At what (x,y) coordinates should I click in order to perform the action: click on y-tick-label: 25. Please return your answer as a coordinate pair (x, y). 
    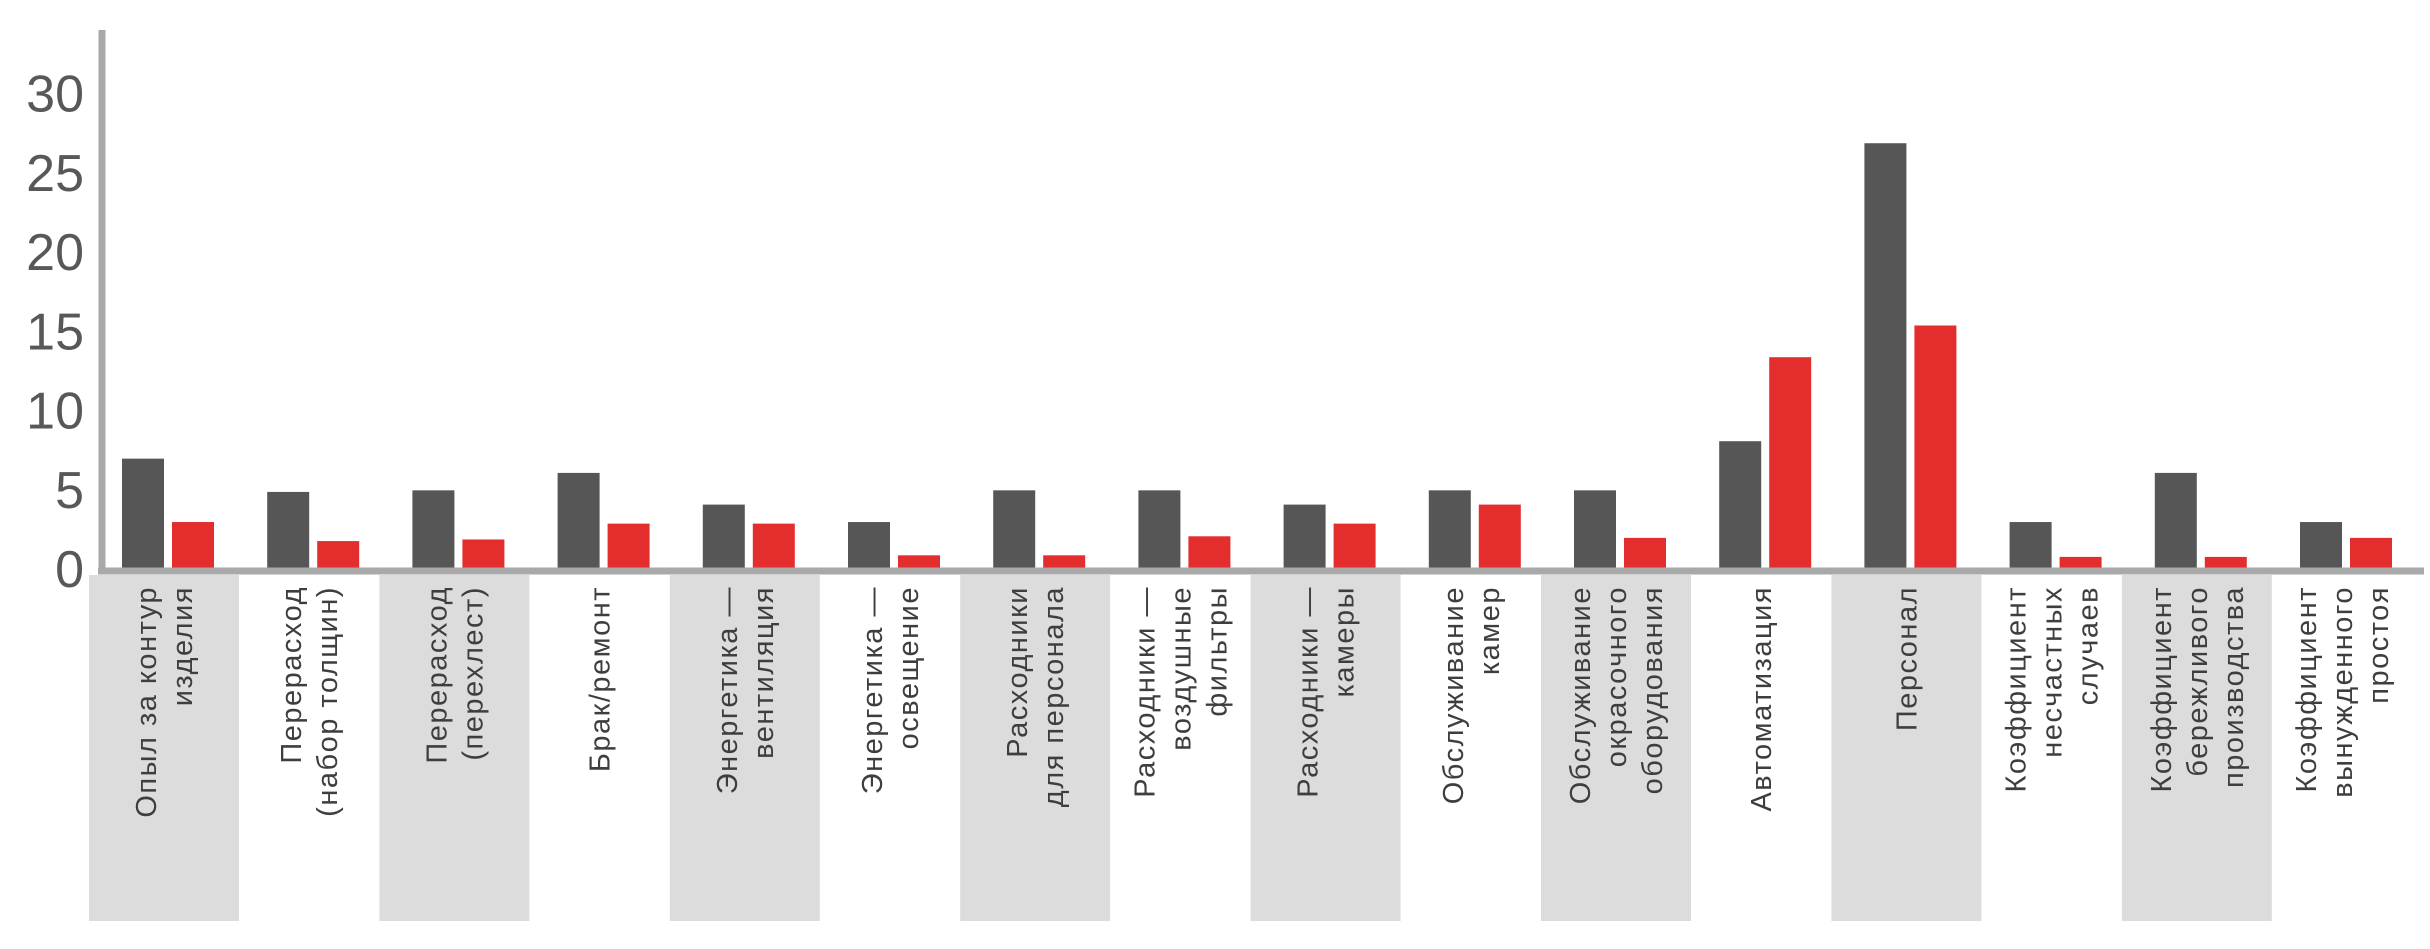
    Looking at the image, I should click on (55, 174).